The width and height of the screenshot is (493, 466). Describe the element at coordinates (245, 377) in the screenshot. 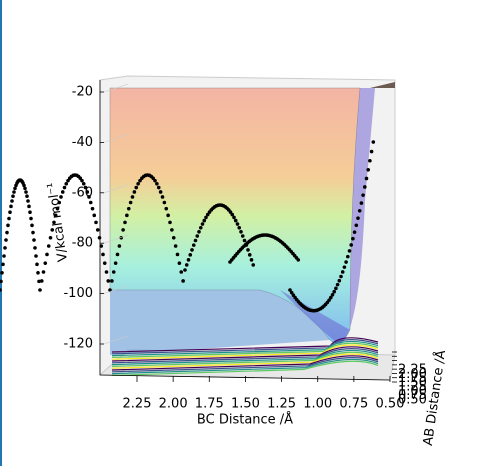

I see `x-axis` at that location.